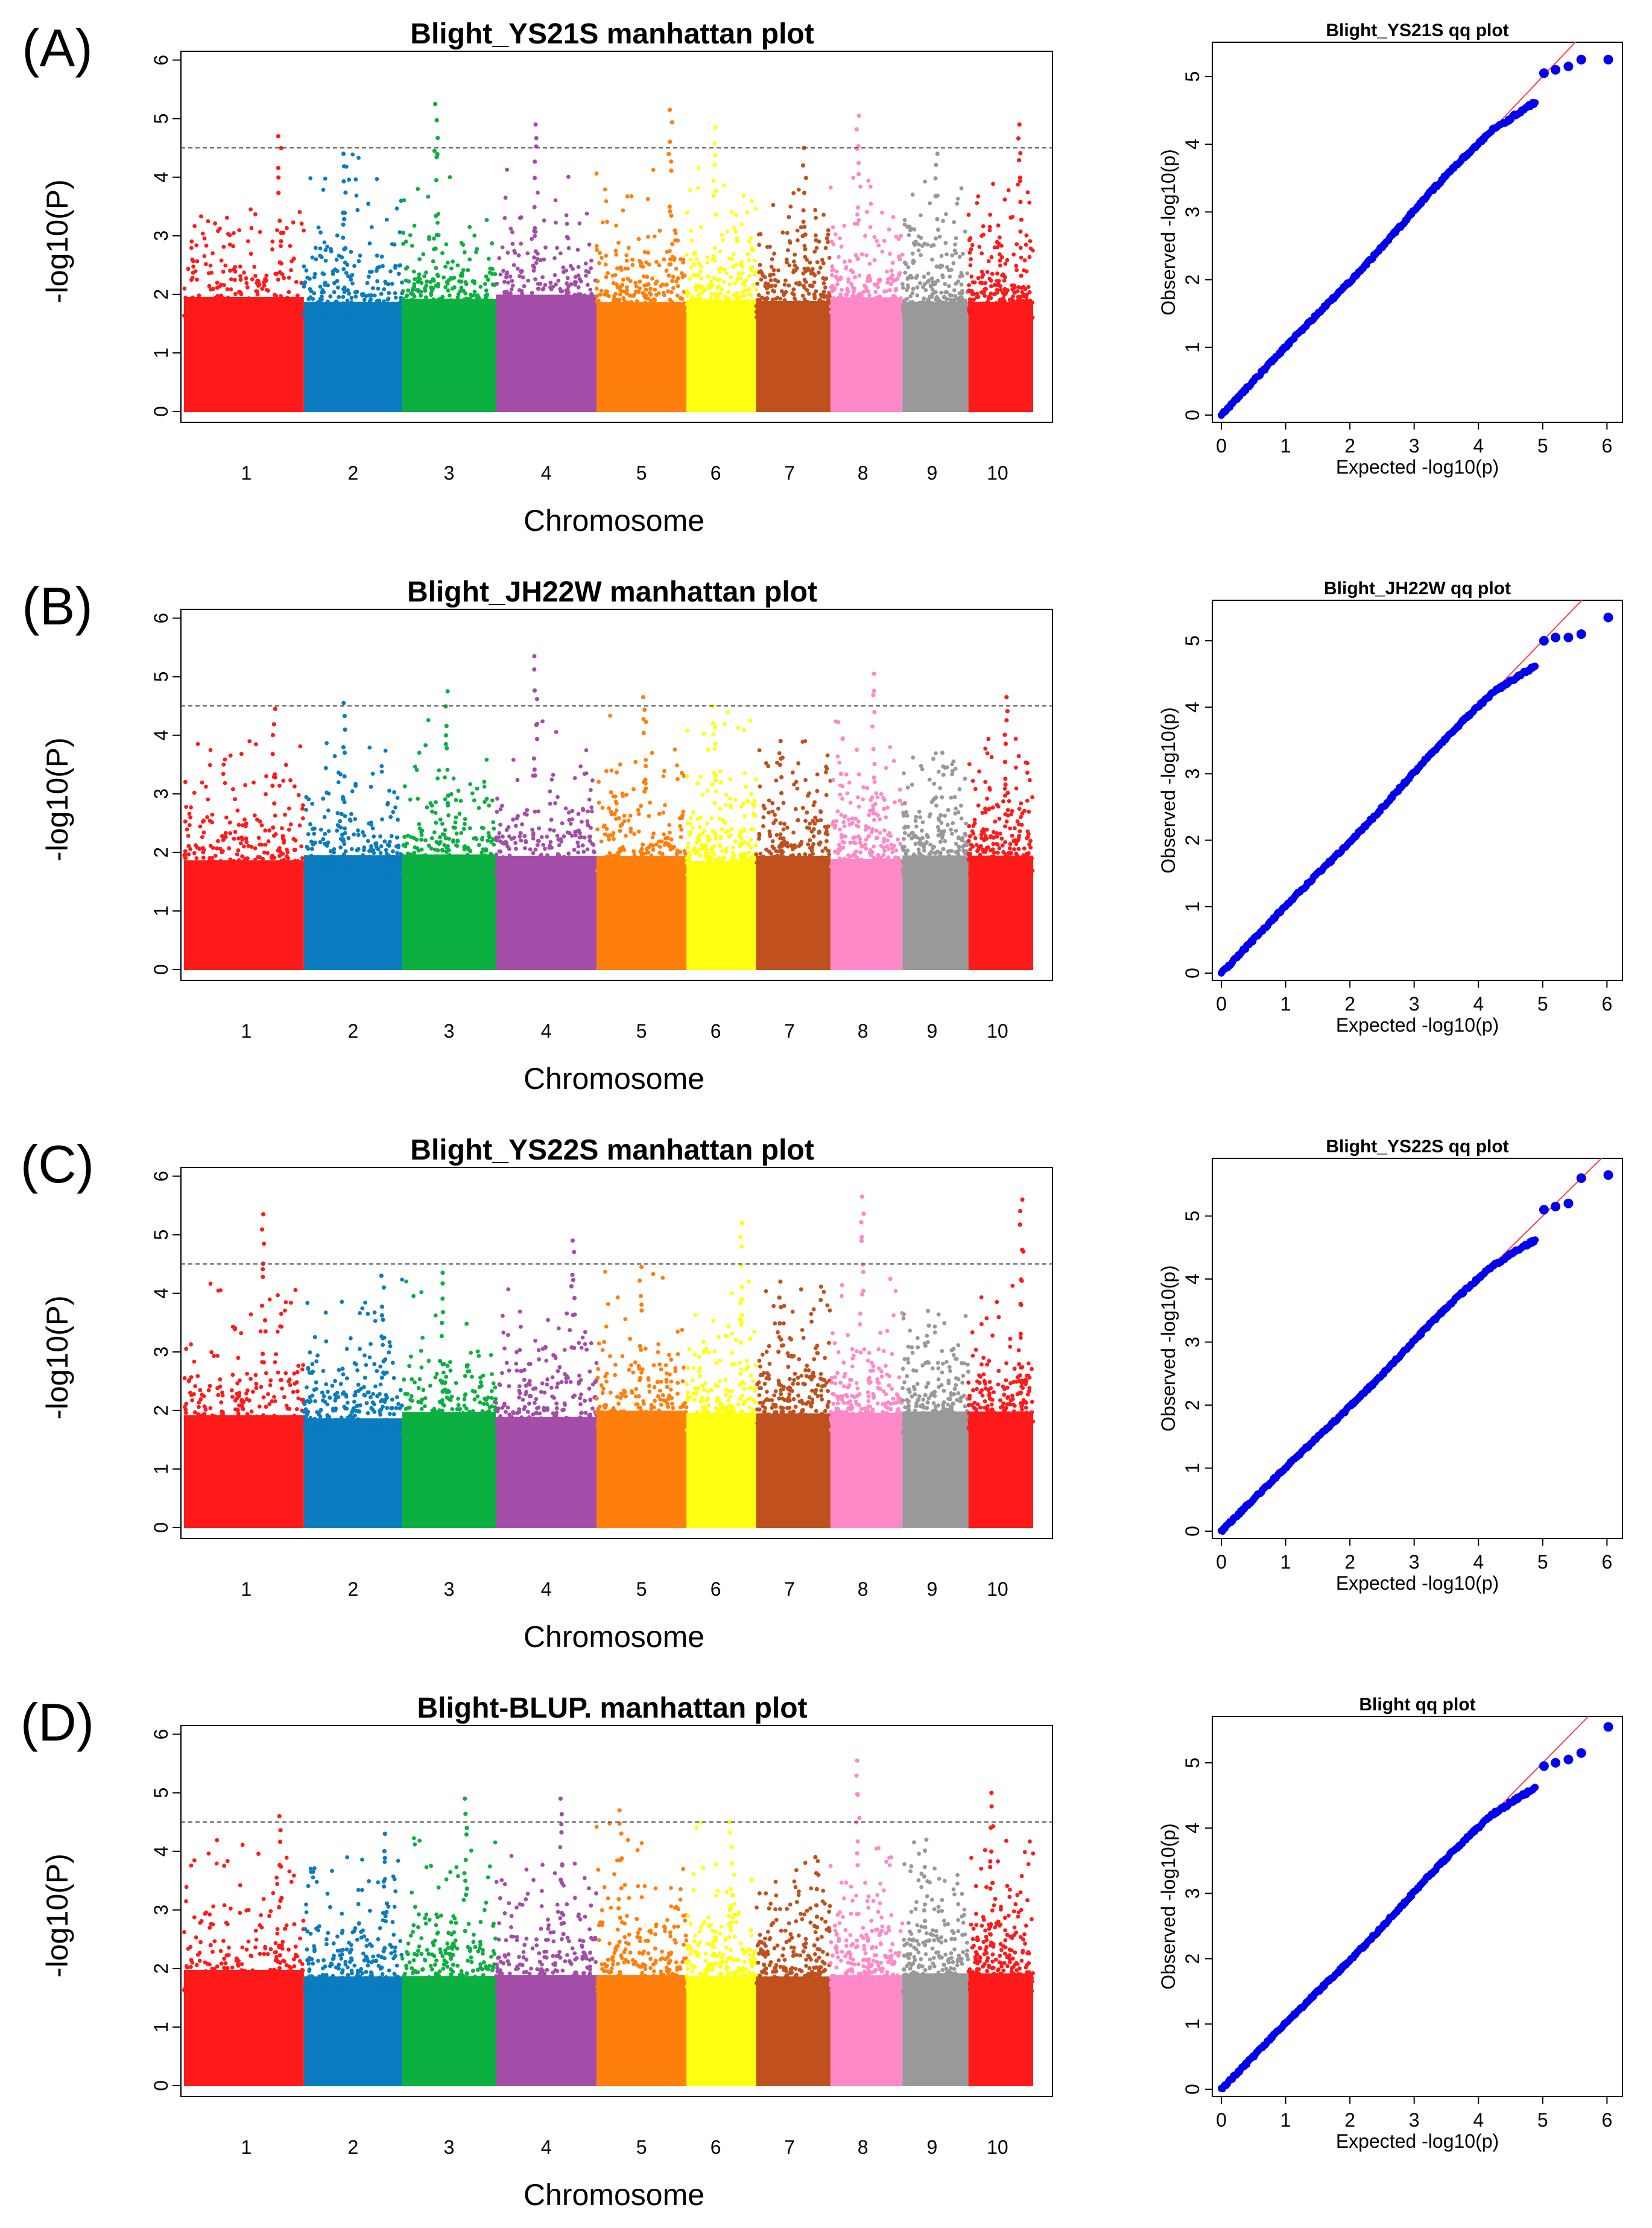 The height and width of the screenshot is (2228, 1652). What do you see at coordinates (161, 353) in the screenshot?
I see `y-tick-label: 1` at bounding box center [161, 353].